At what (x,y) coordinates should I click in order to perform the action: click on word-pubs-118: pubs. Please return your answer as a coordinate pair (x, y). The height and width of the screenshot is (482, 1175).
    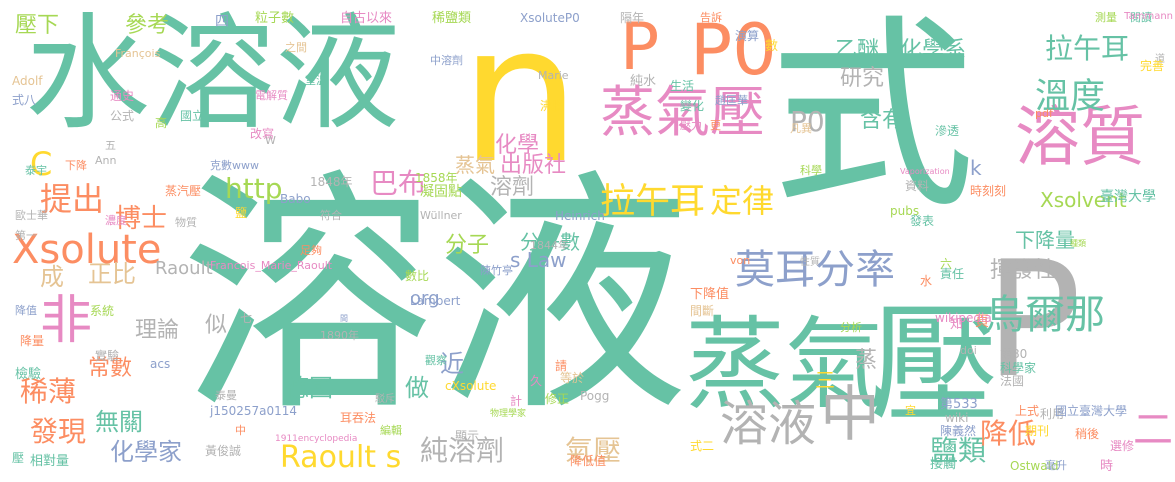
    Looking at the image, I should click on (905, 211).